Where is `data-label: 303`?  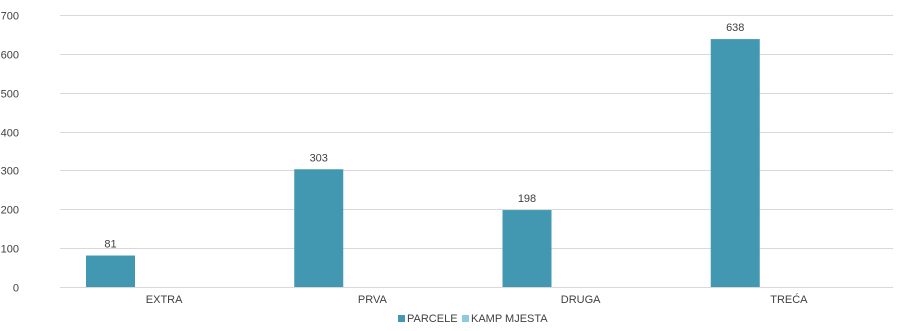 data-label: 303 is located at coordinates (319, 158).